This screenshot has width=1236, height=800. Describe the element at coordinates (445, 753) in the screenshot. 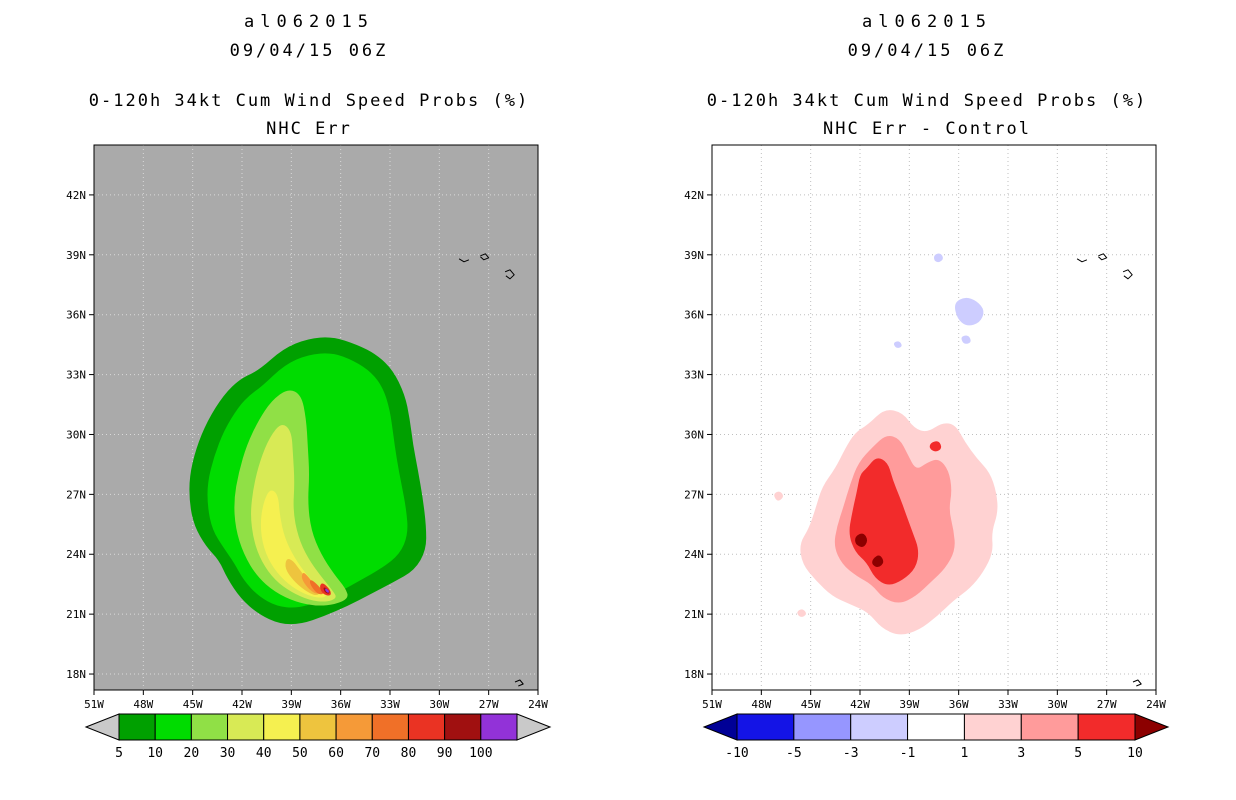

I see `colorbar-label: 90` at that location.